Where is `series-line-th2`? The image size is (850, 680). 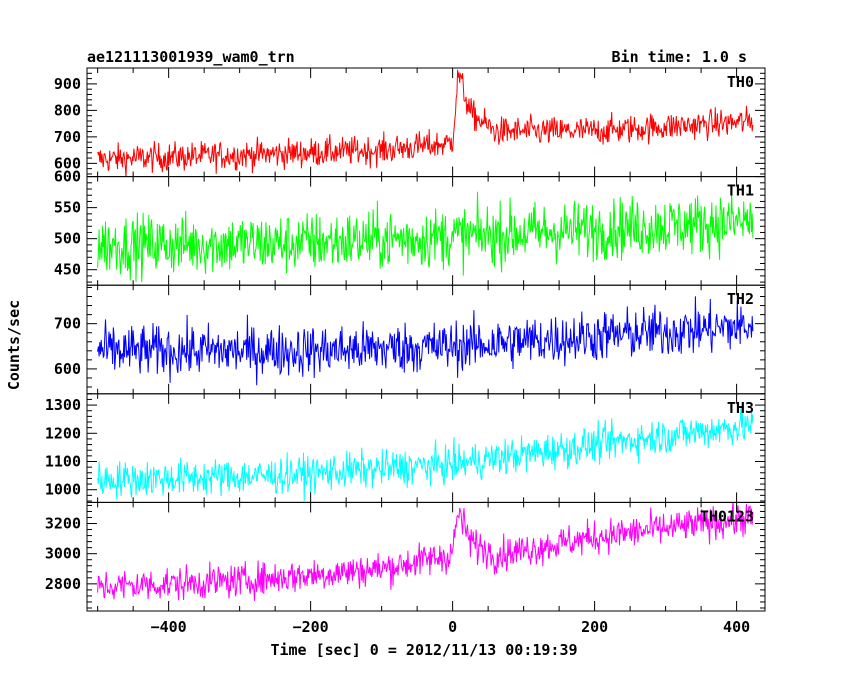
series-line-th2 is located at coordinates (425, 341).